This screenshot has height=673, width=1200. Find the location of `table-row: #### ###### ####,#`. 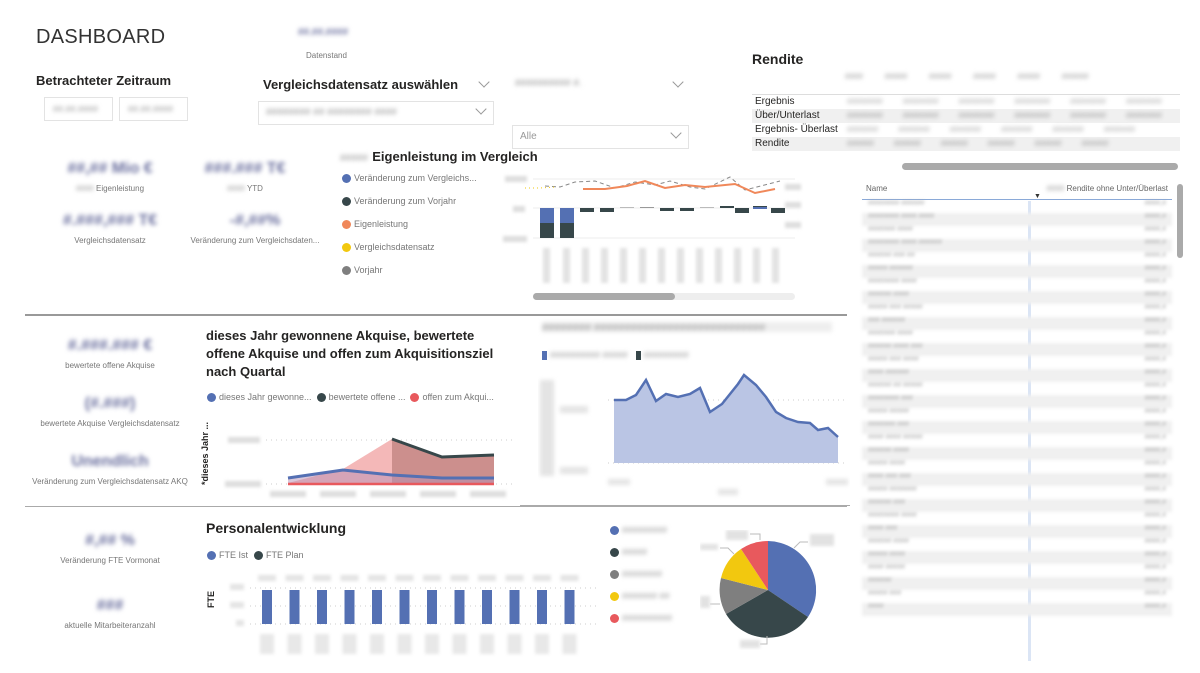

table-row: #### ###### ####,# is located at coordinates (1017, 375).